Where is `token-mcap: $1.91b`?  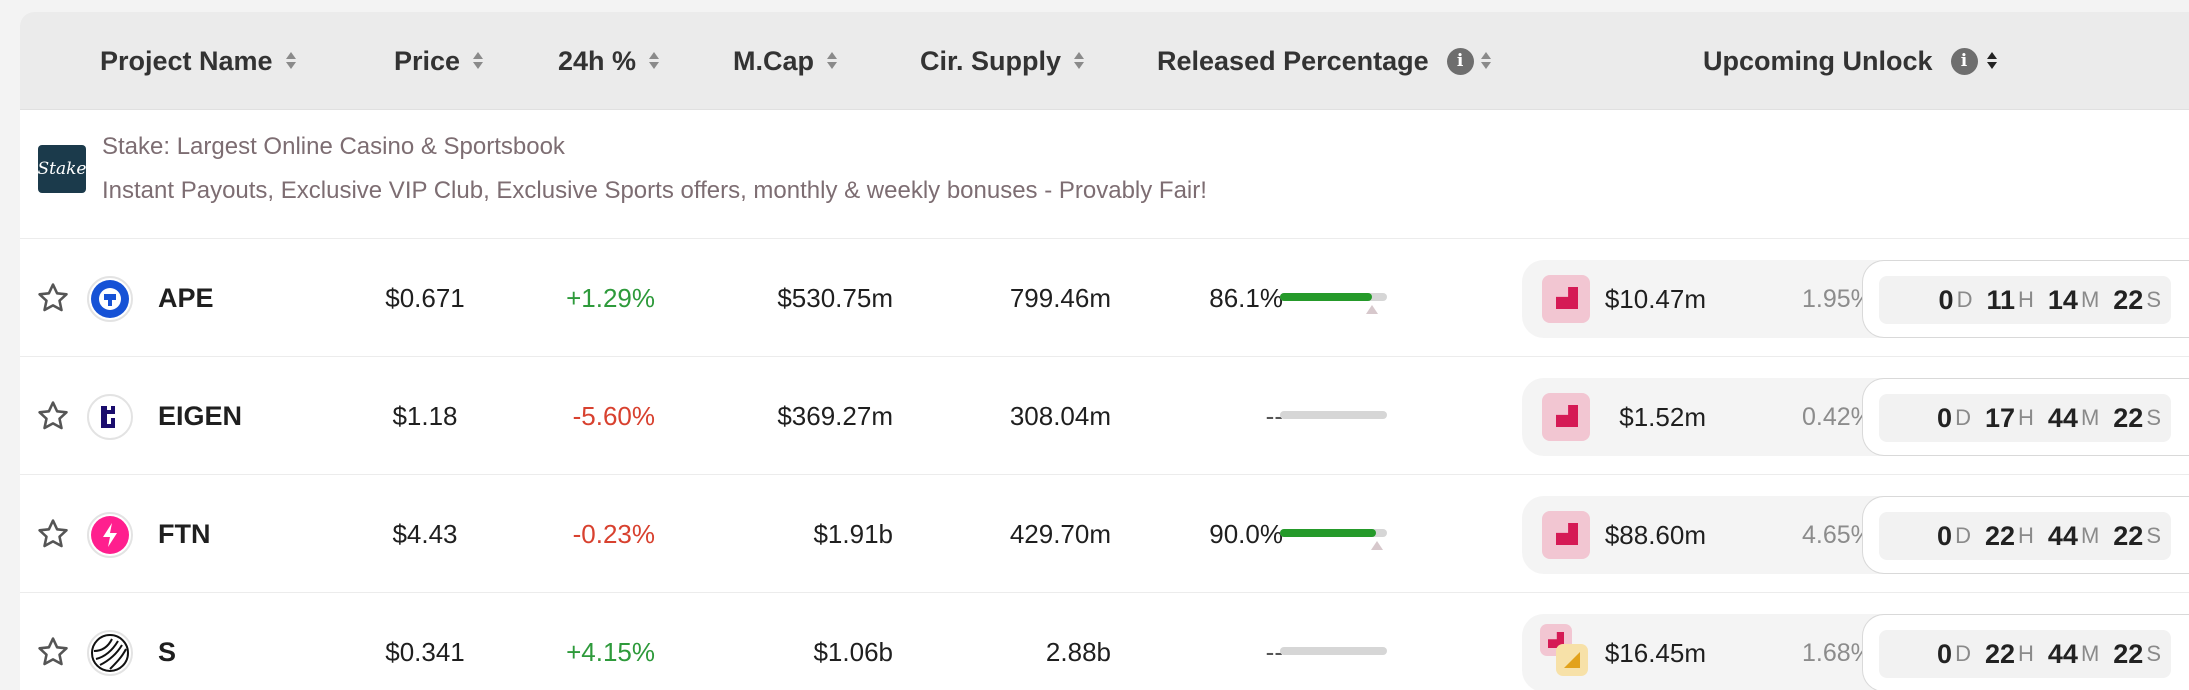 token-mcap: $1.91b is located at coordinates (853, 534).